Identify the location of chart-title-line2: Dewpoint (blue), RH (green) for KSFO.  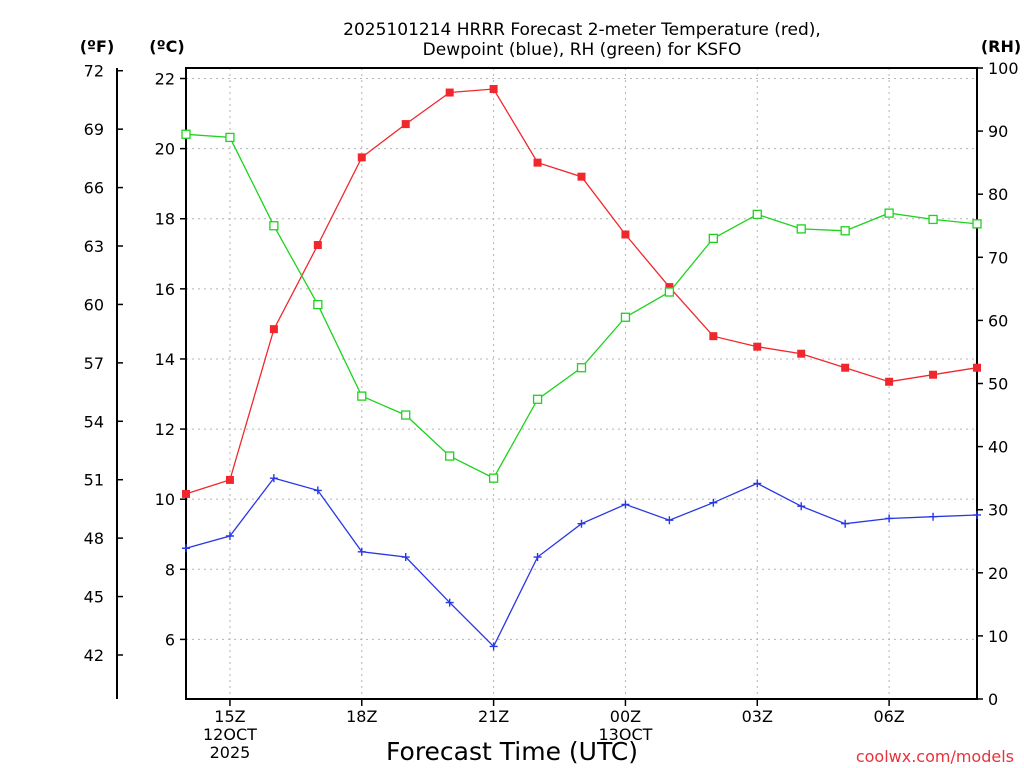
(582, 50).